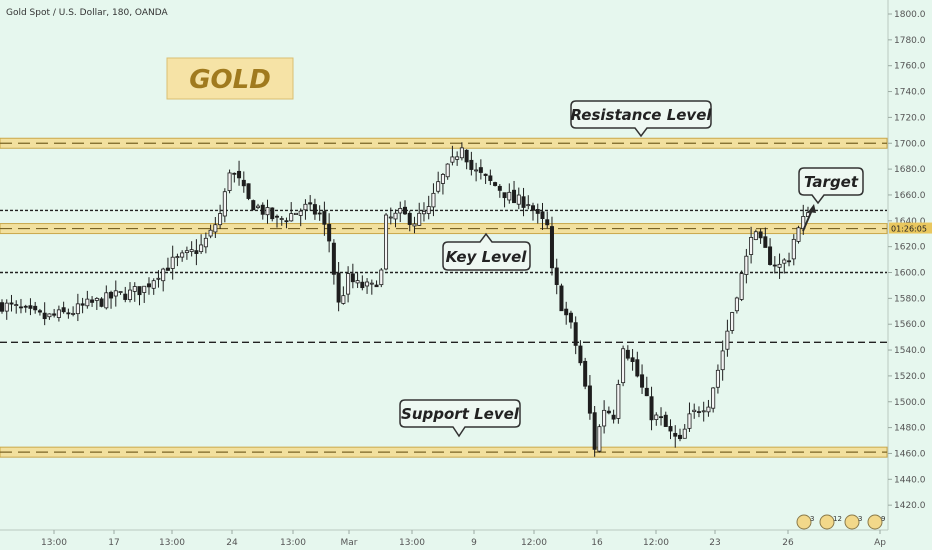 The width and height of the screenshot is (932, 550). What do you see at coordinates (910, 144) in the screenshot?
I see `y-tick-label: 1700.0` at bounding box center [910, 144].